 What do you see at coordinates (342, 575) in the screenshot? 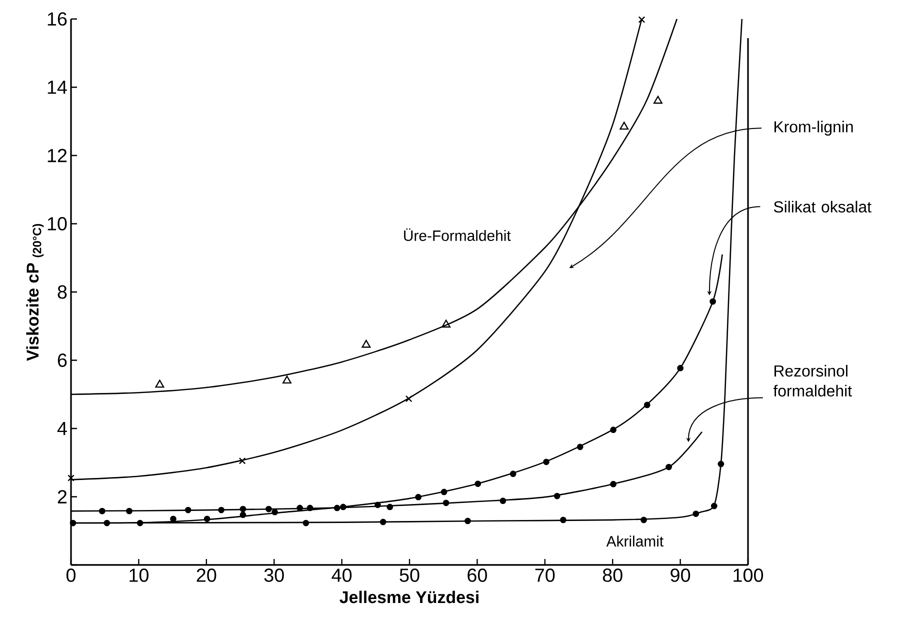
I see `x-tick-label: 40` at bounding box center [342, 575].